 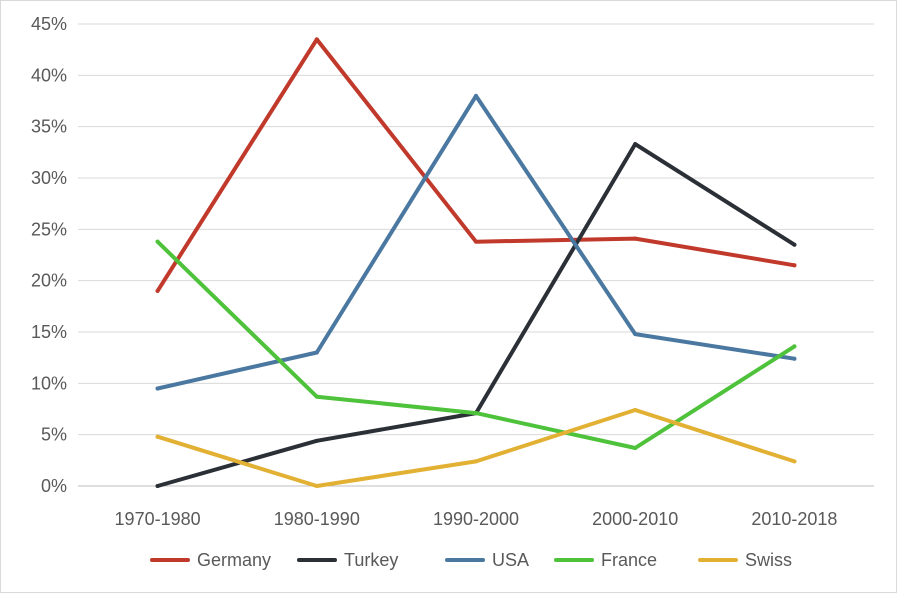 I want to click on legend-item-usa: USA, so click(x=487, y=560).